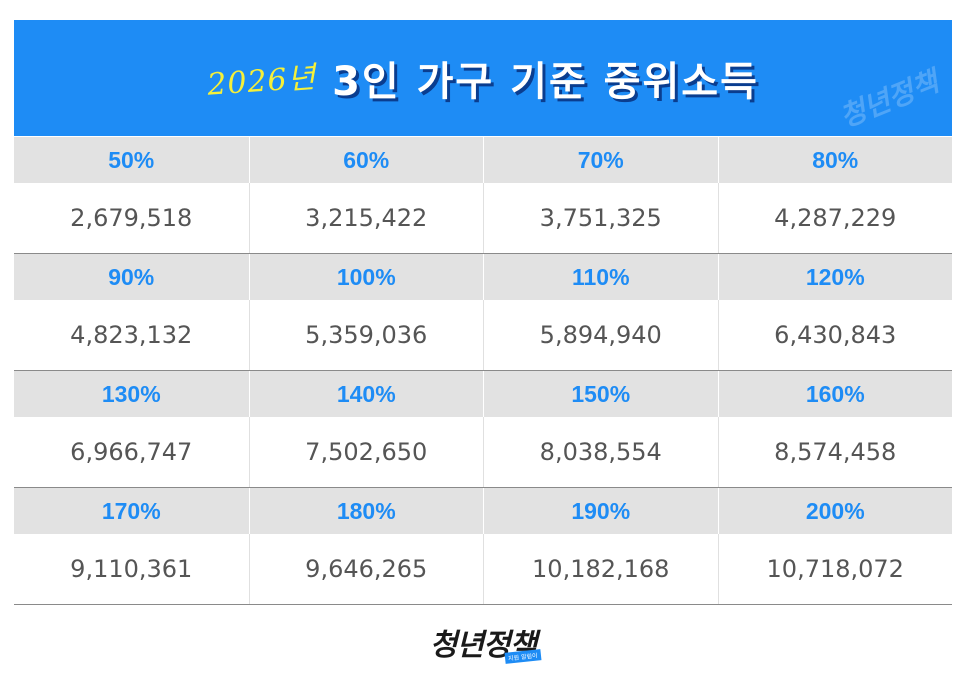  I want to click on income-value: 9,646,265, so click(365, 569).